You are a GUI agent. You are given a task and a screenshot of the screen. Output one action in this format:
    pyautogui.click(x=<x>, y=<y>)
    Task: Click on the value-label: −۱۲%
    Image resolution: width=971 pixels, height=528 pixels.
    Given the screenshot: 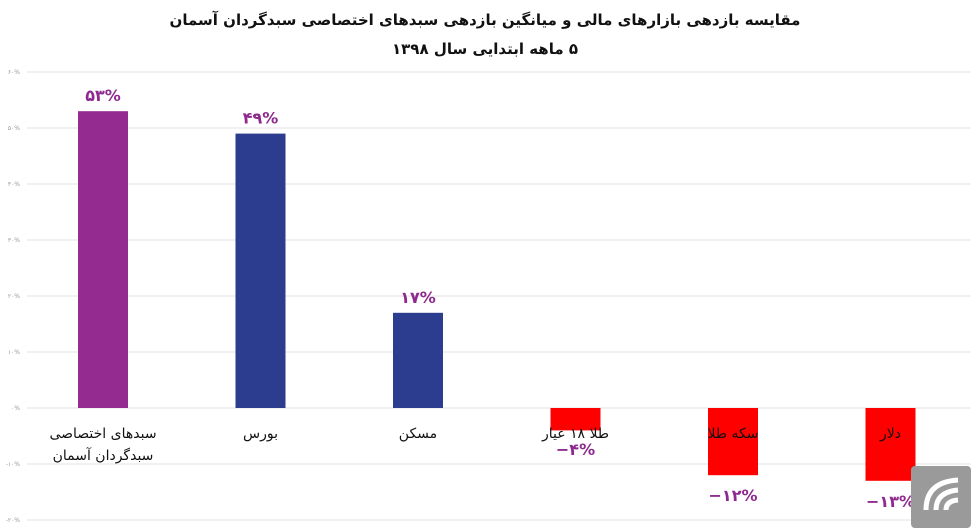 What is the action you would take?
    pyautogui.click(x=733, y=495)
    